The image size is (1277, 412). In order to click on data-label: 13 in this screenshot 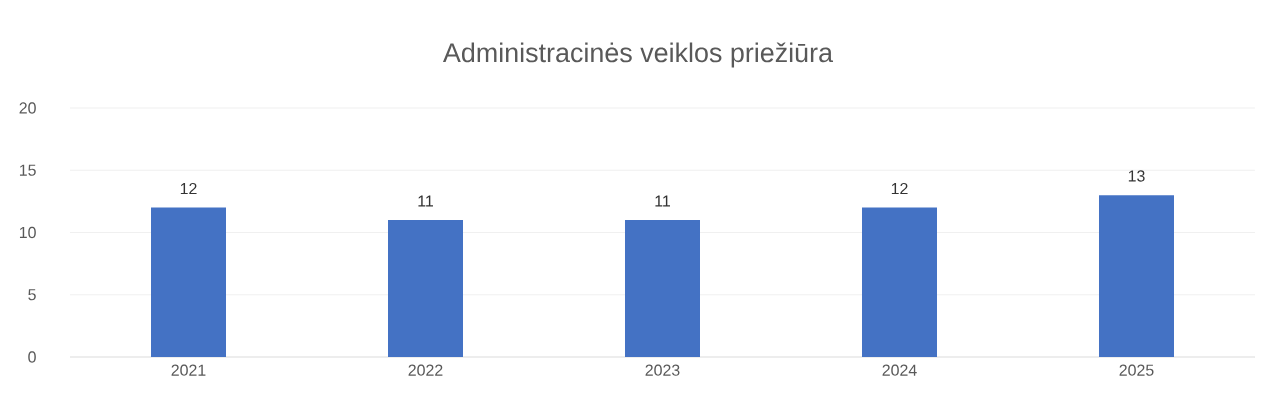, I will do `click(1136, 176)`.